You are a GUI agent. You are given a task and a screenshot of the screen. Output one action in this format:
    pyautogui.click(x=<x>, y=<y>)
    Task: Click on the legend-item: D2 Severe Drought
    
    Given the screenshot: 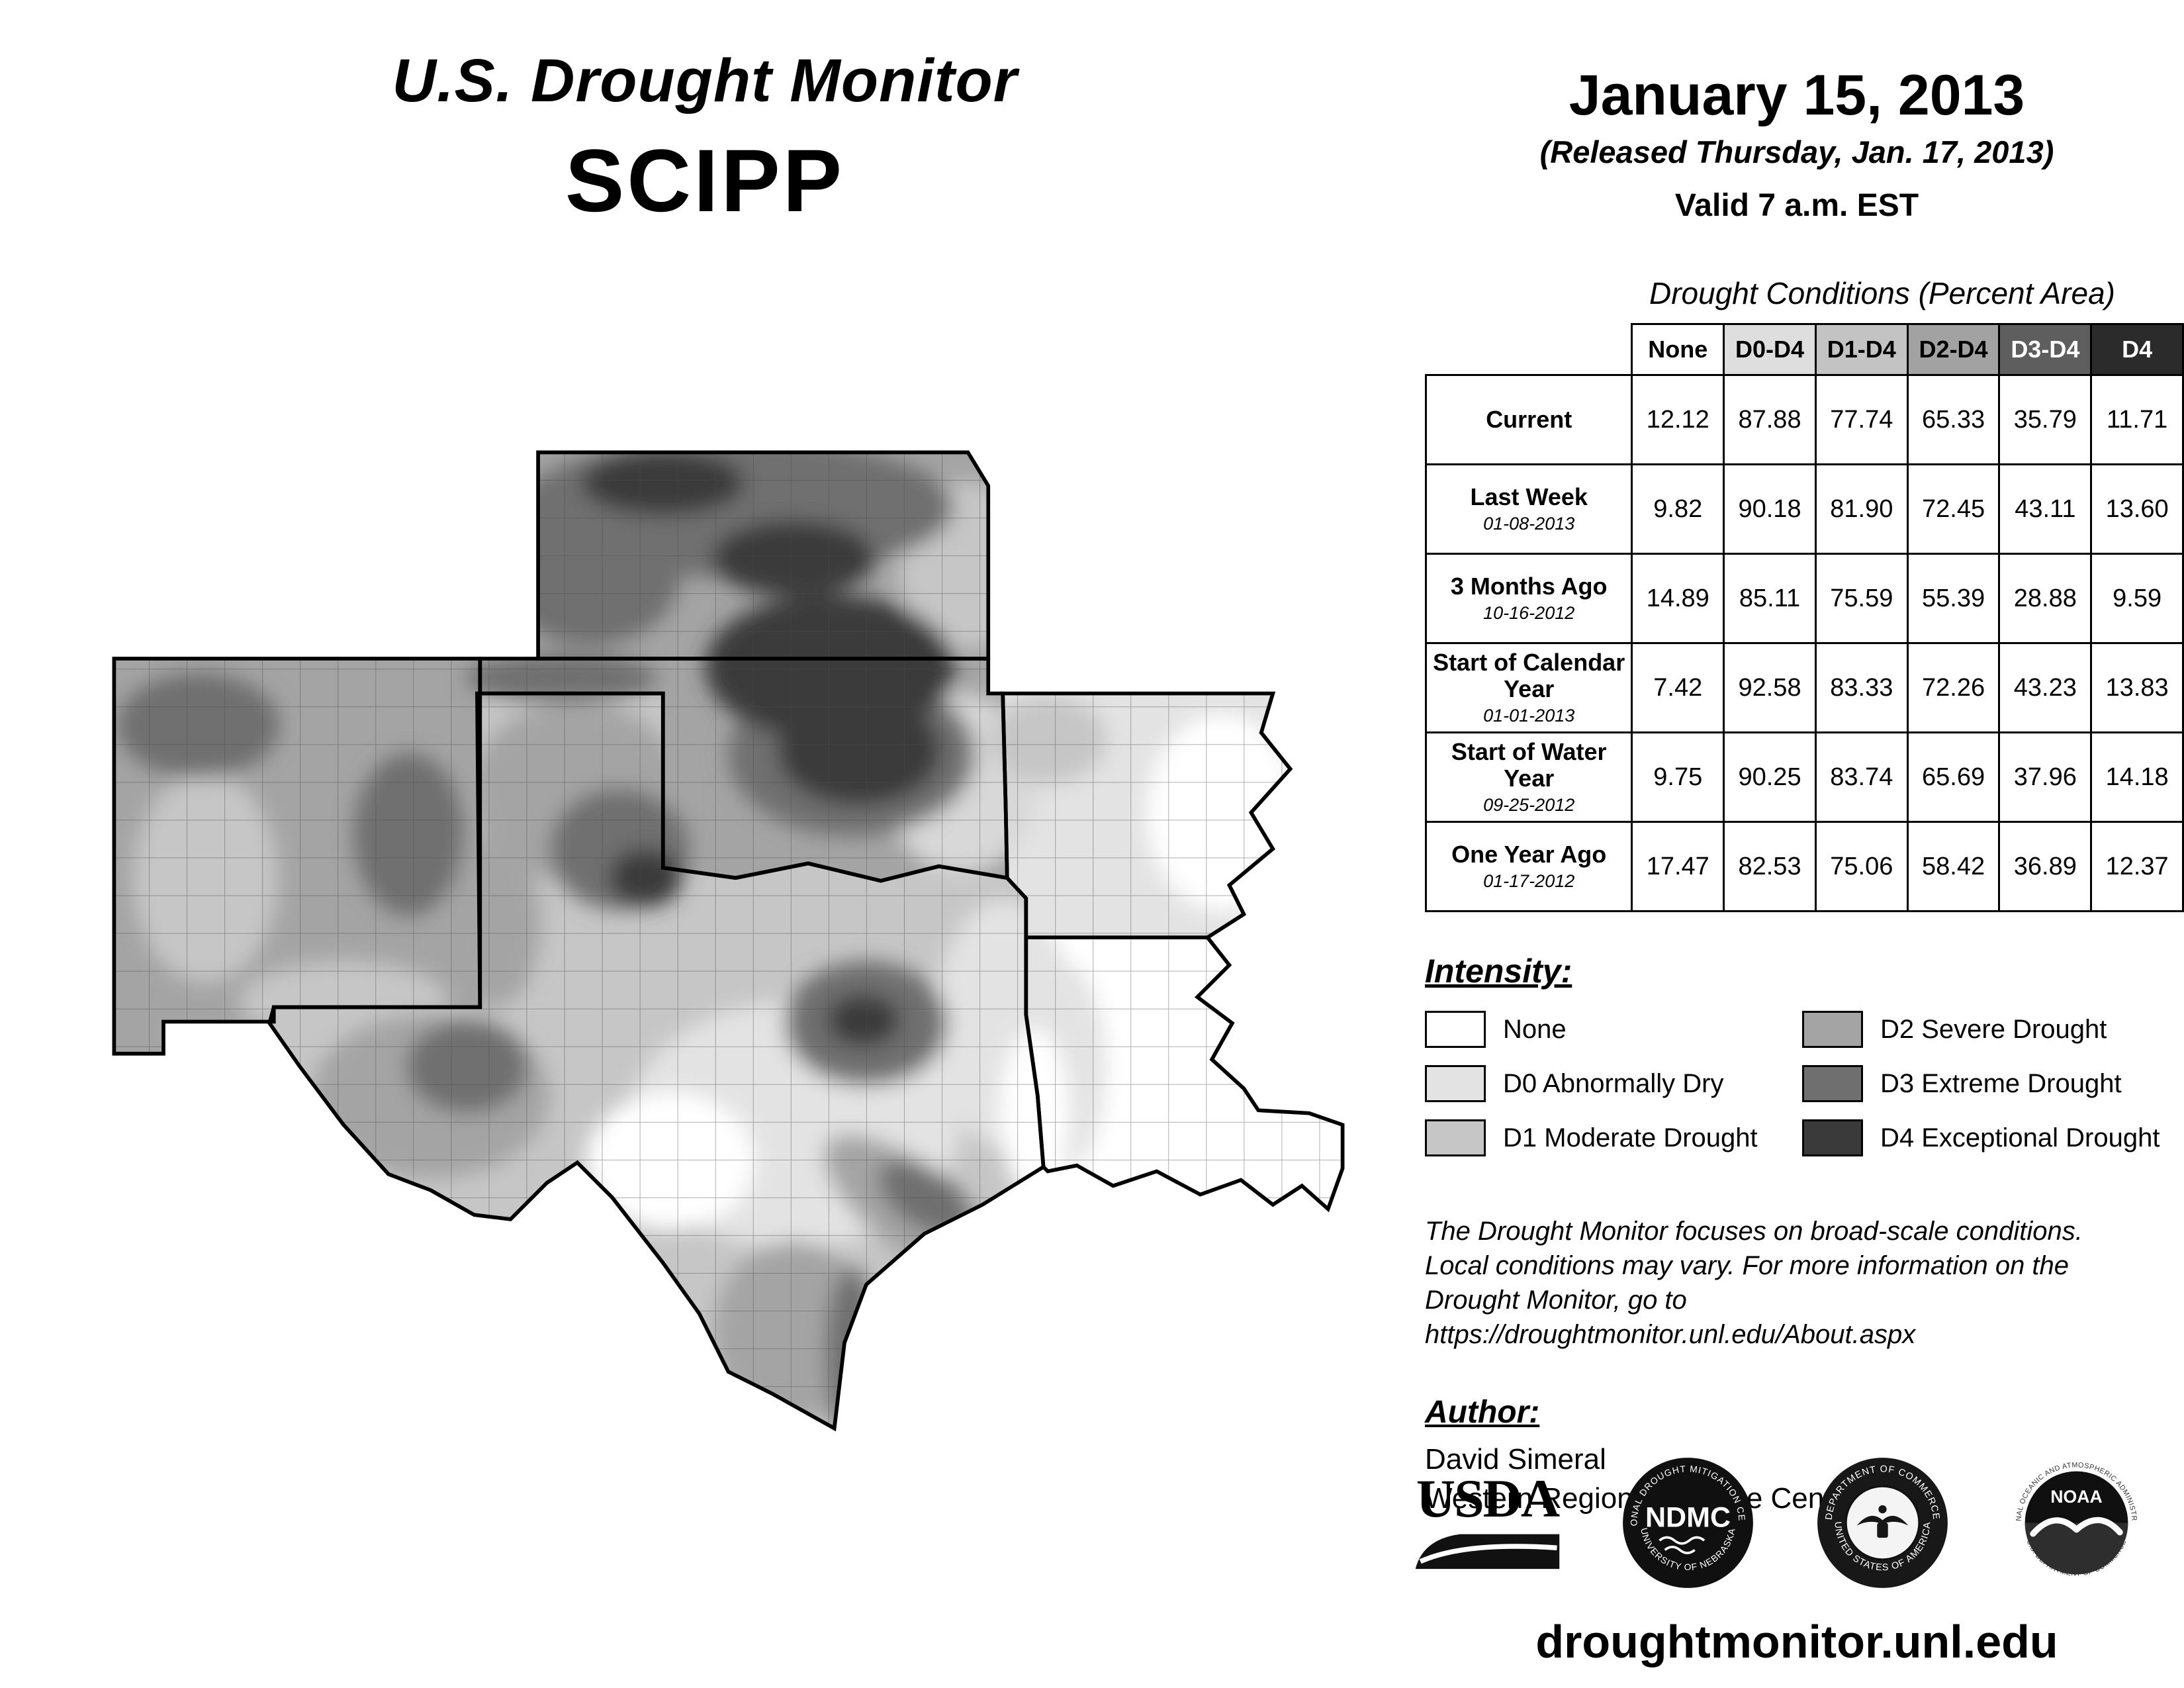 What is the action you would take?
    pyautogui.click(x=1991, y=1029)
    